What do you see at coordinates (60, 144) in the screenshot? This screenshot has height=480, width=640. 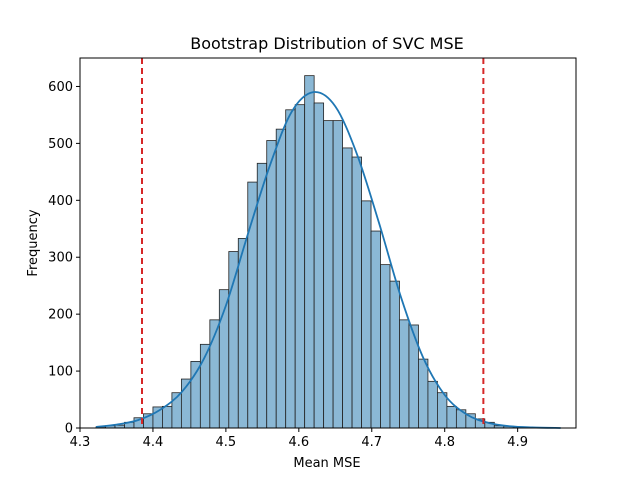 I see `y-tick-label: 500` at bounding box center [60, 144].